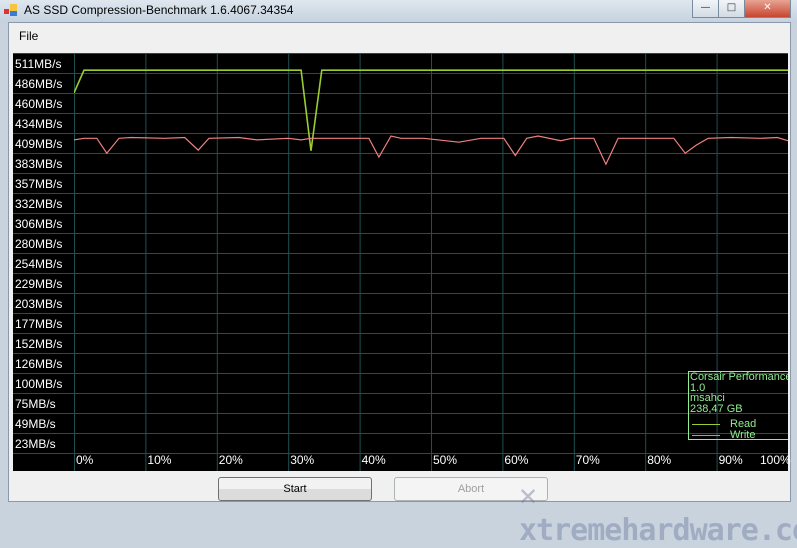 The image size is (797, 548). I want to click on legend-read: Read, so click(739, 424).